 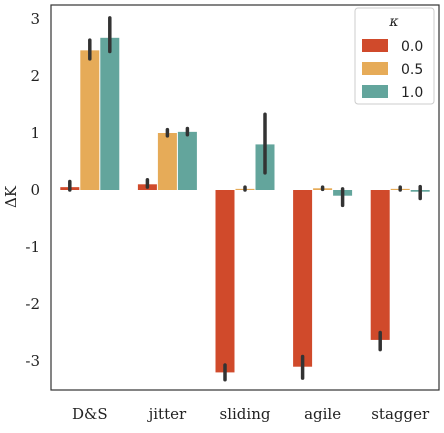 What do you see at coordinates (90, 414) in the screenshot?
I see `x-tick-label-1: D&S` at bounding box center [90, 414].